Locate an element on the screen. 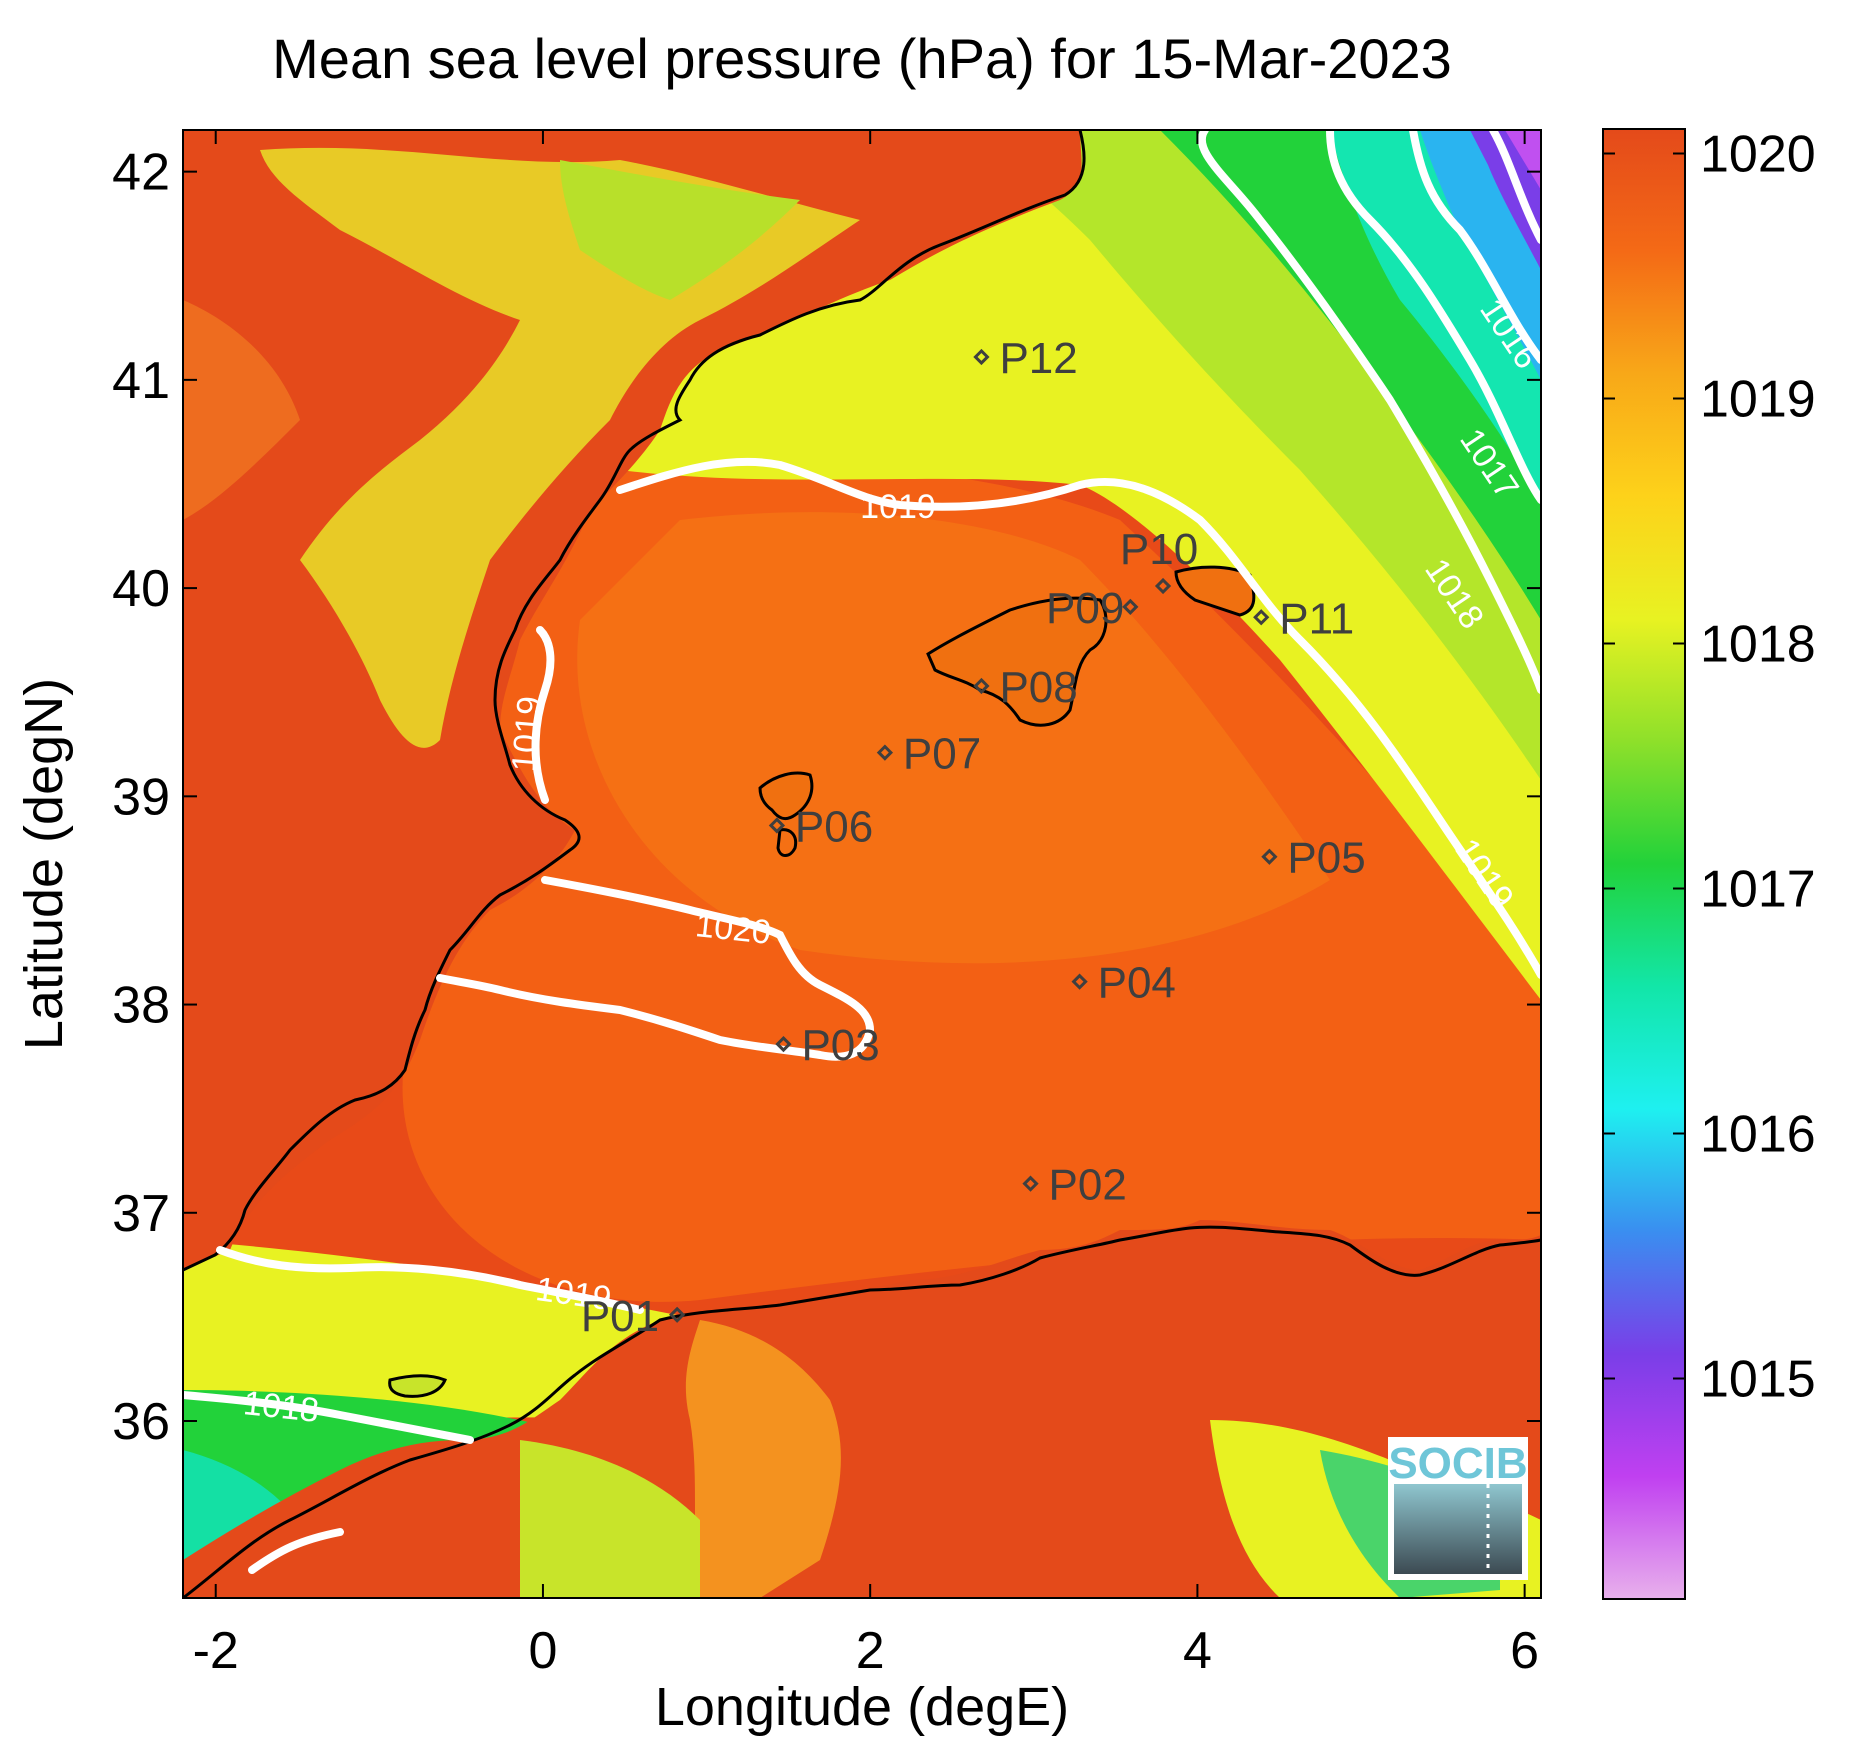  station-label: P01 is located at coordinates (620, 1316).